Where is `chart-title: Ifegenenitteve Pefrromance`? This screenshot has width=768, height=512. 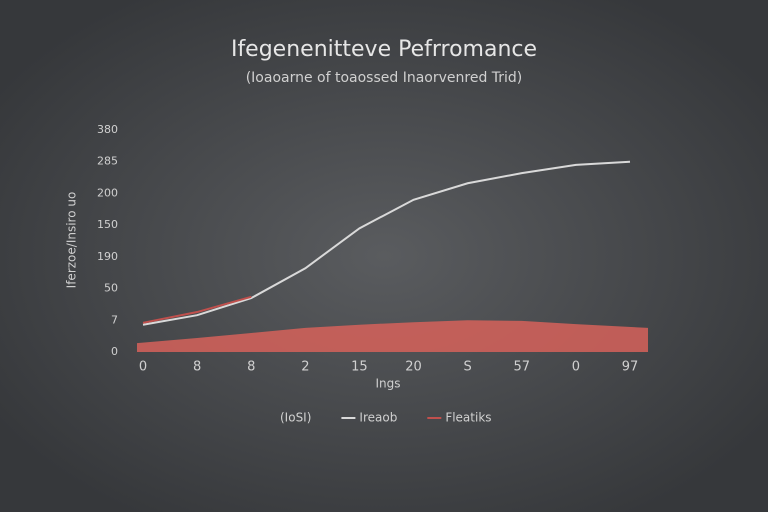
chart-title: Ifegenenitteve Pefrromance is located at coordinates (384, 49).